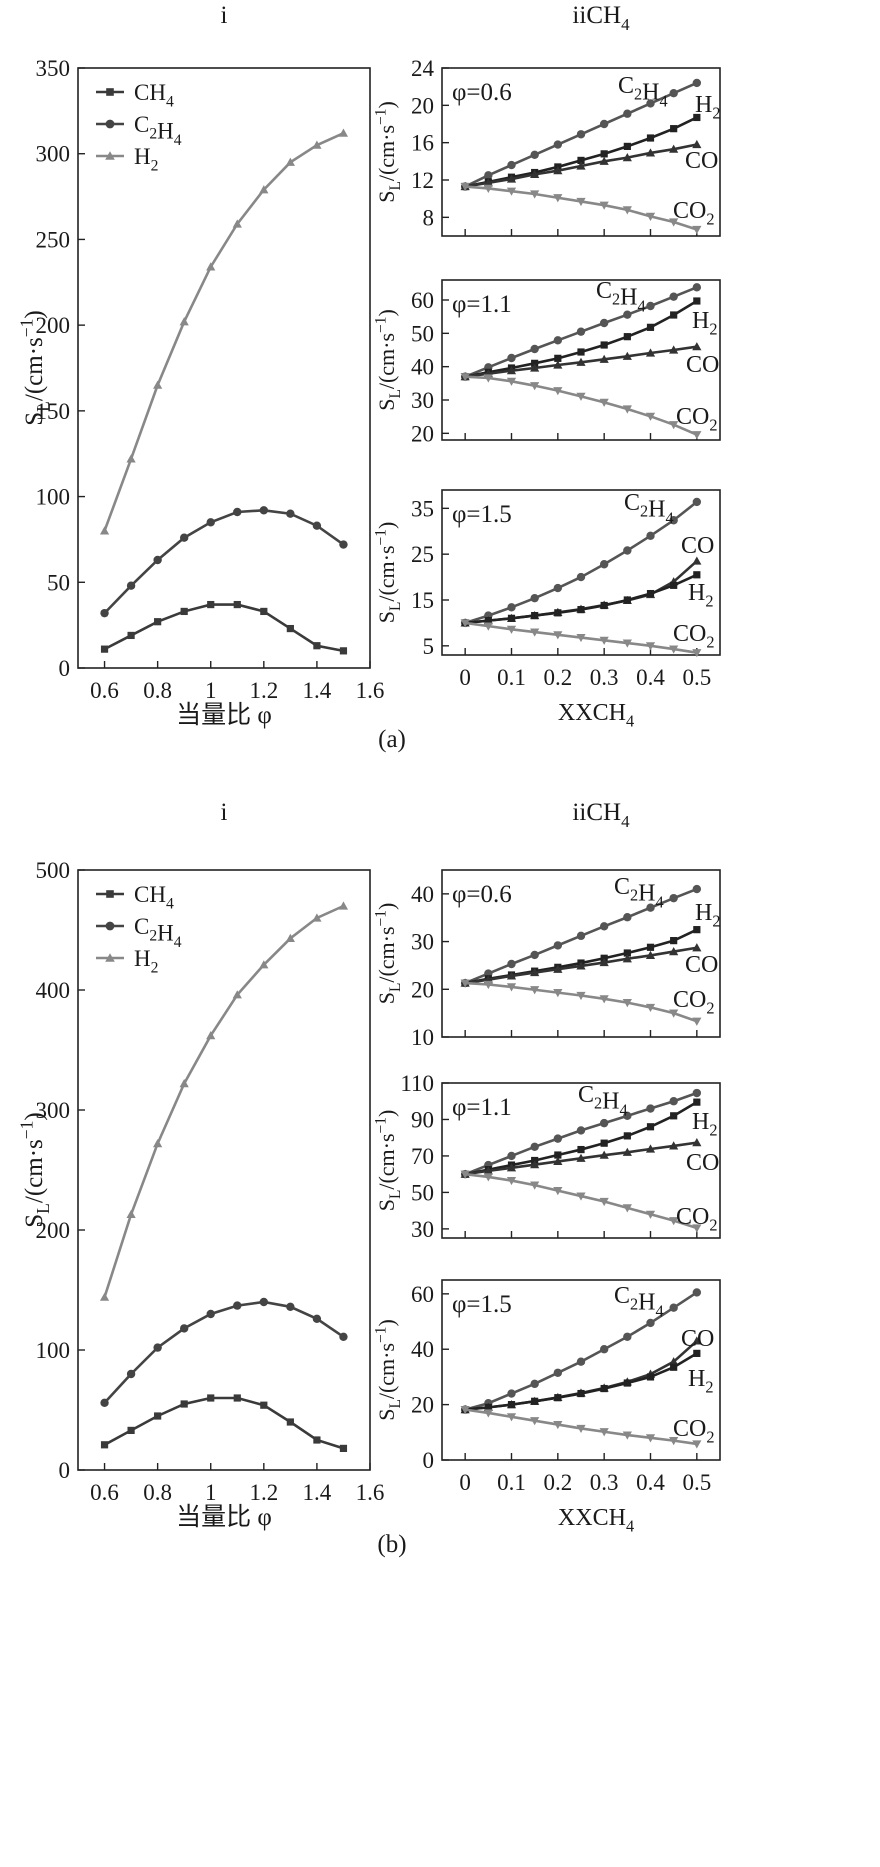 The image size is (880, 1867). Describe the element at coordinates (224, 715) in the screenshot. I see `x-axis-label: 当量比 φ` at that location.